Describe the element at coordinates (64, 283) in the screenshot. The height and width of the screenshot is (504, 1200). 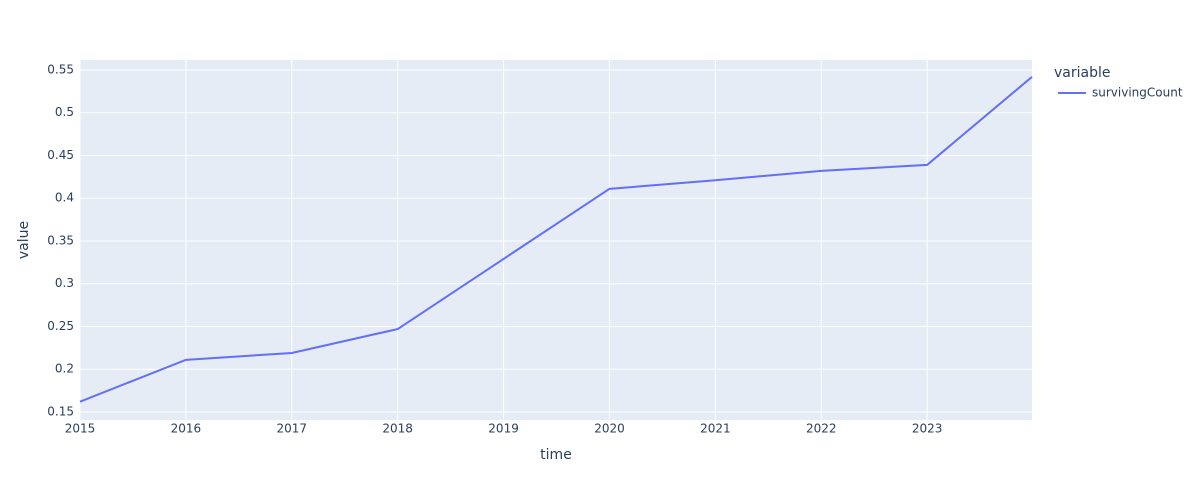
I see `y-tick-label: 0.3` at that location.